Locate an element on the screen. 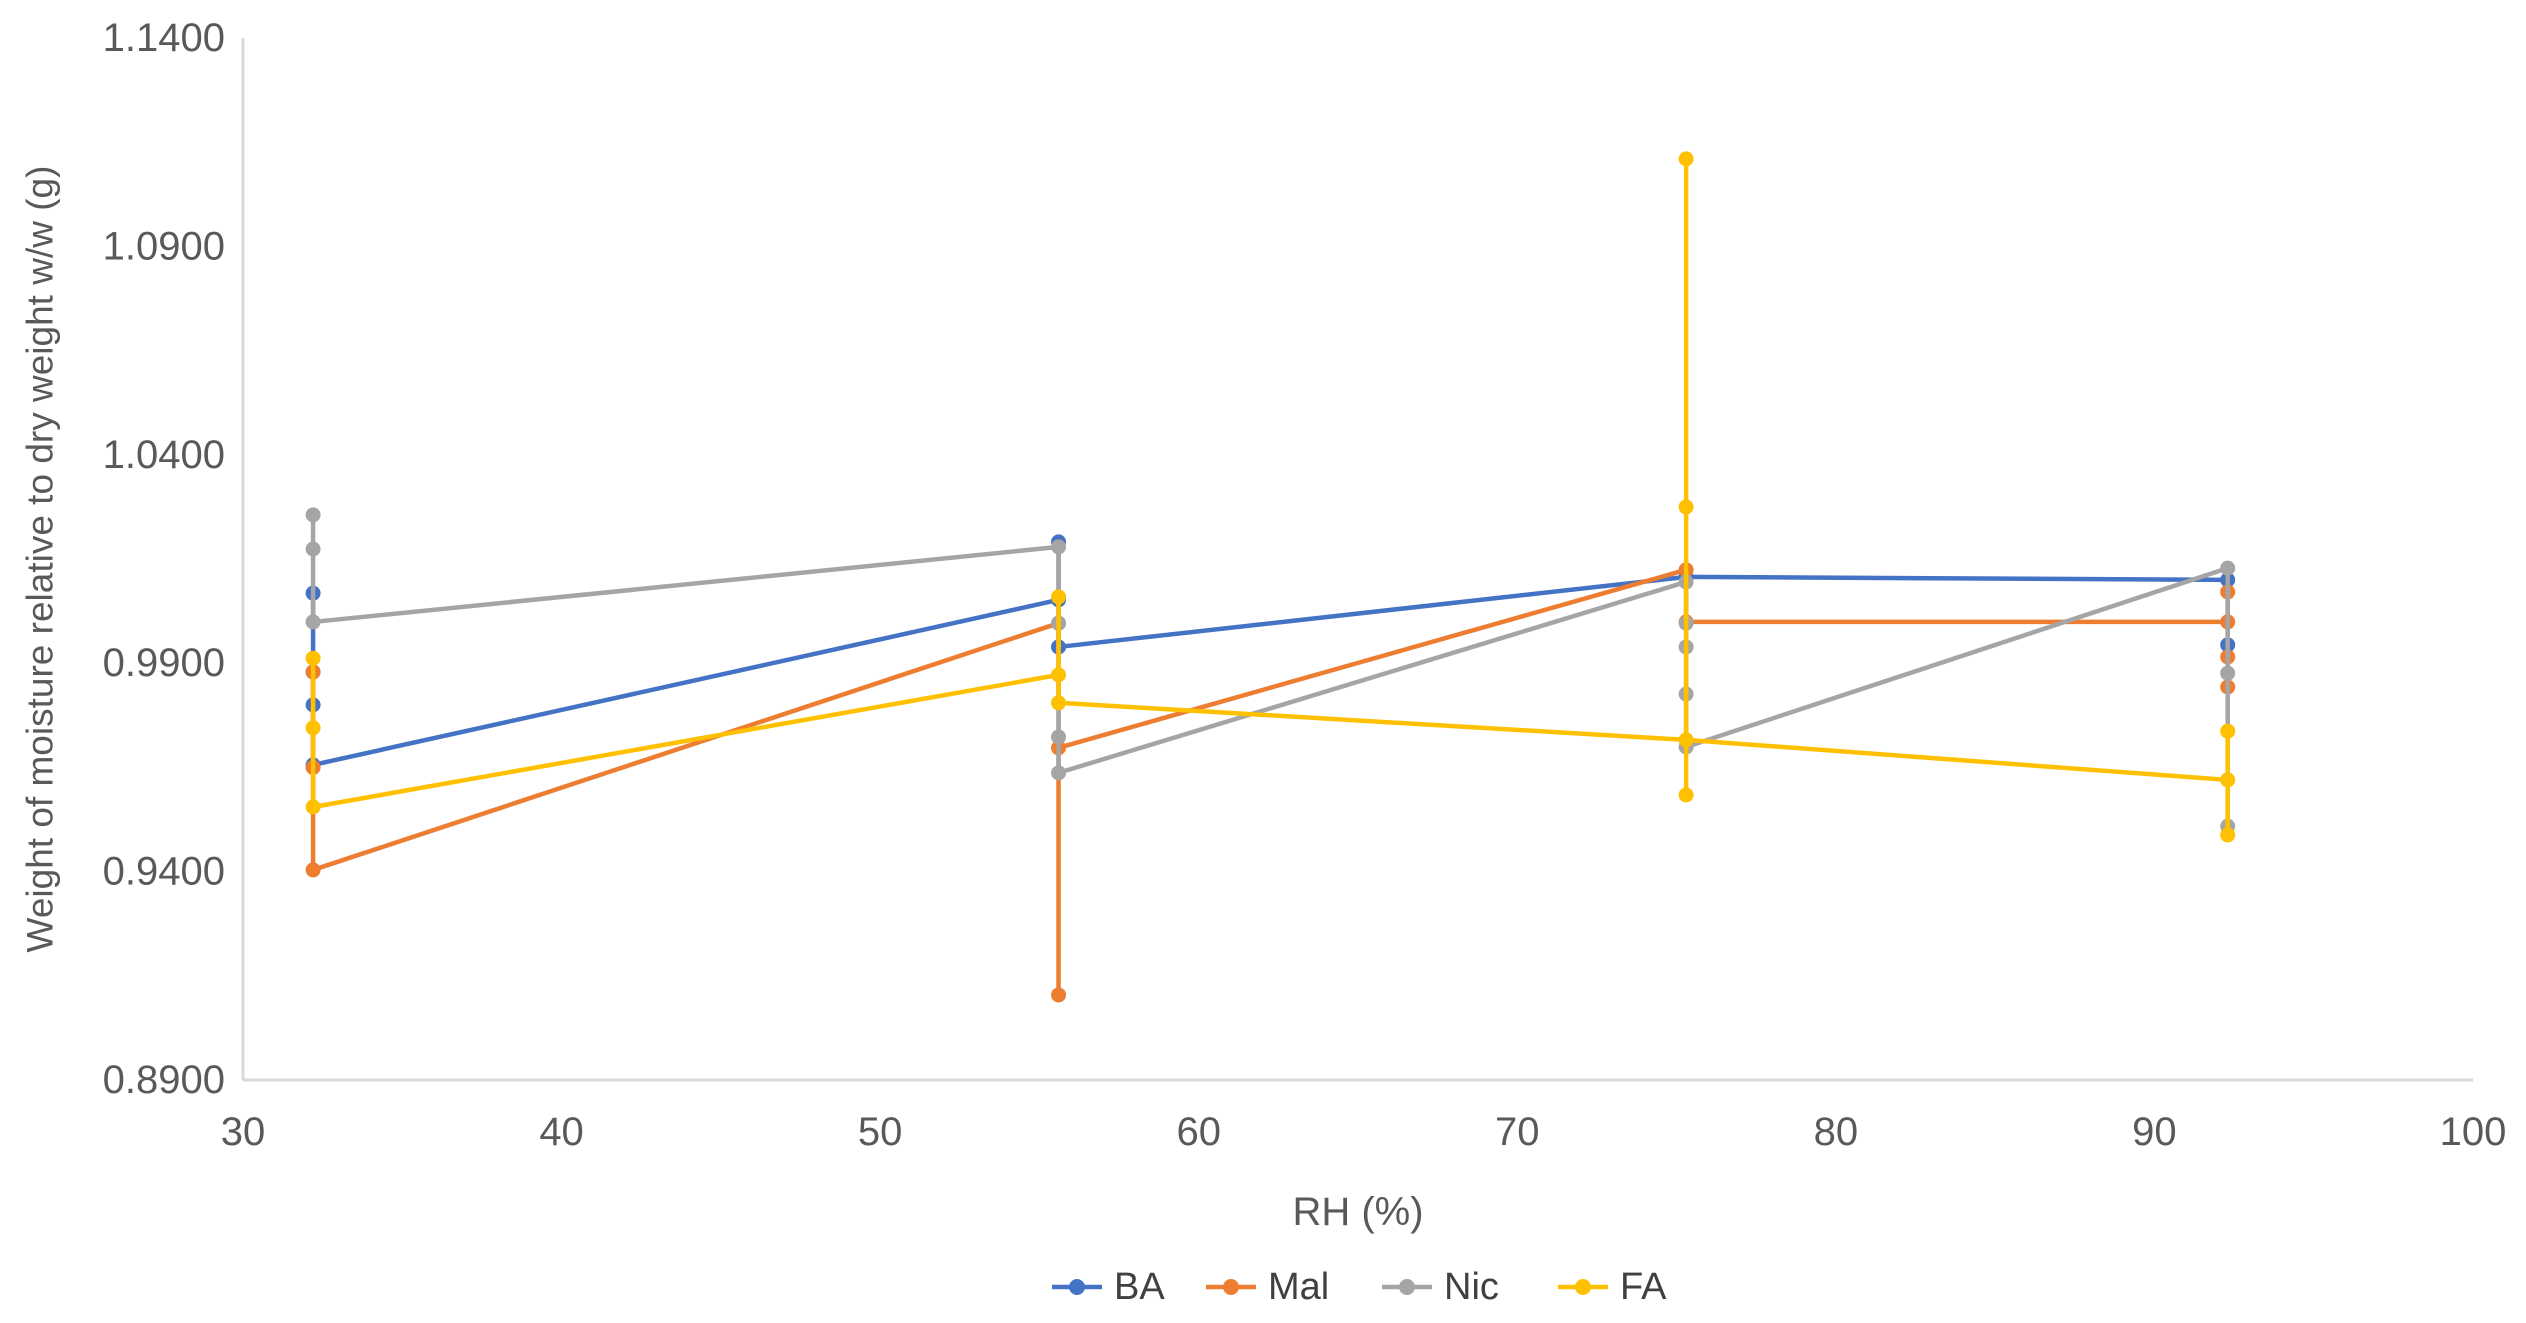  x-tick-label: 30 is located at coordinates (243, 1132).